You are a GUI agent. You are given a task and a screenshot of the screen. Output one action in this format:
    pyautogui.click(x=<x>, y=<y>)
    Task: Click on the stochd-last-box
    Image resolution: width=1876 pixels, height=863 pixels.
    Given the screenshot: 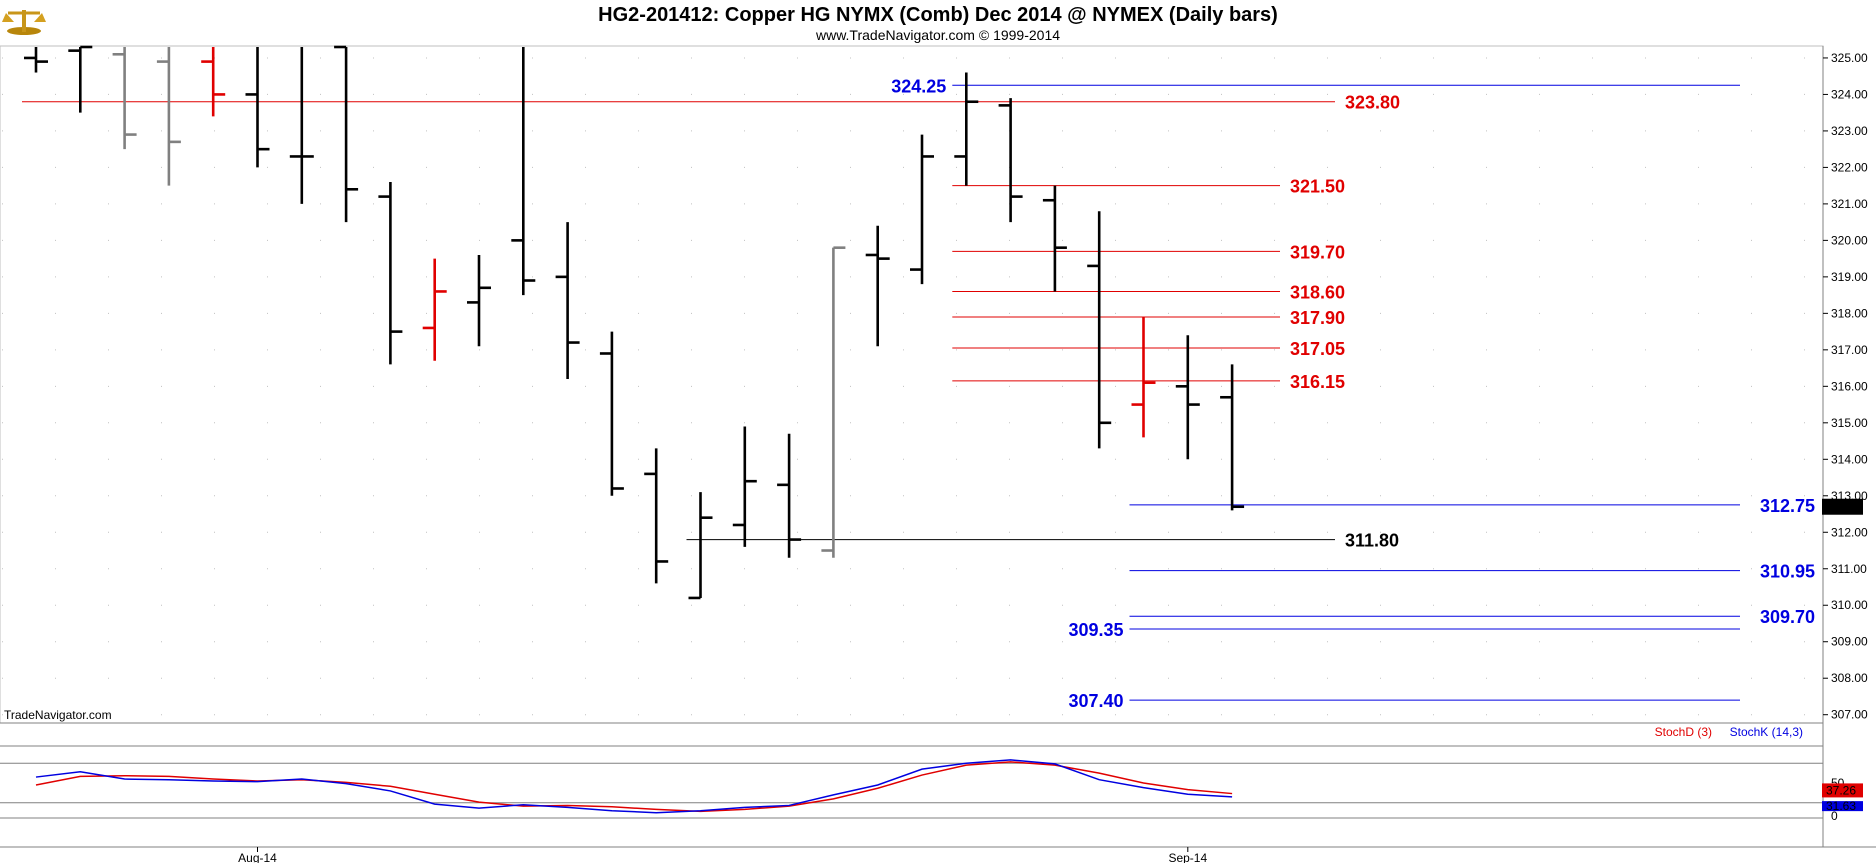 What is the action you would take?
    pyautogui.click(x=1842, y=790)
    